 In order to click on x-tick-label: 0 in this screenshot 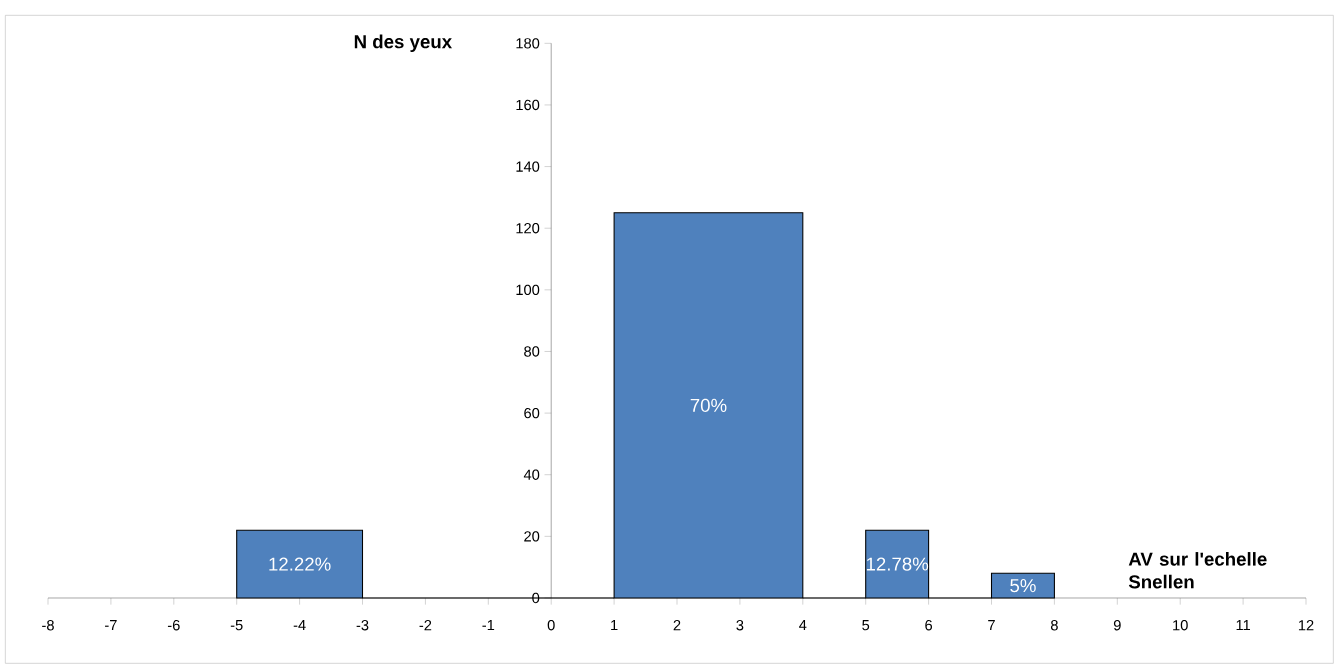, I will do `click(551, 625)`.